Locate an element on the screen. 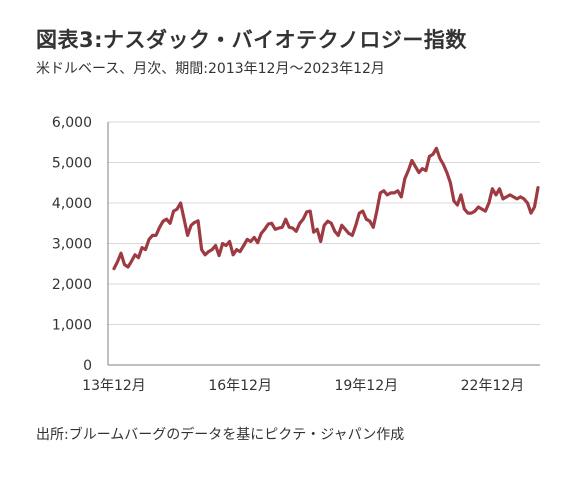  x-tick-label: 22年12月 is located at coordinates (493, 386).